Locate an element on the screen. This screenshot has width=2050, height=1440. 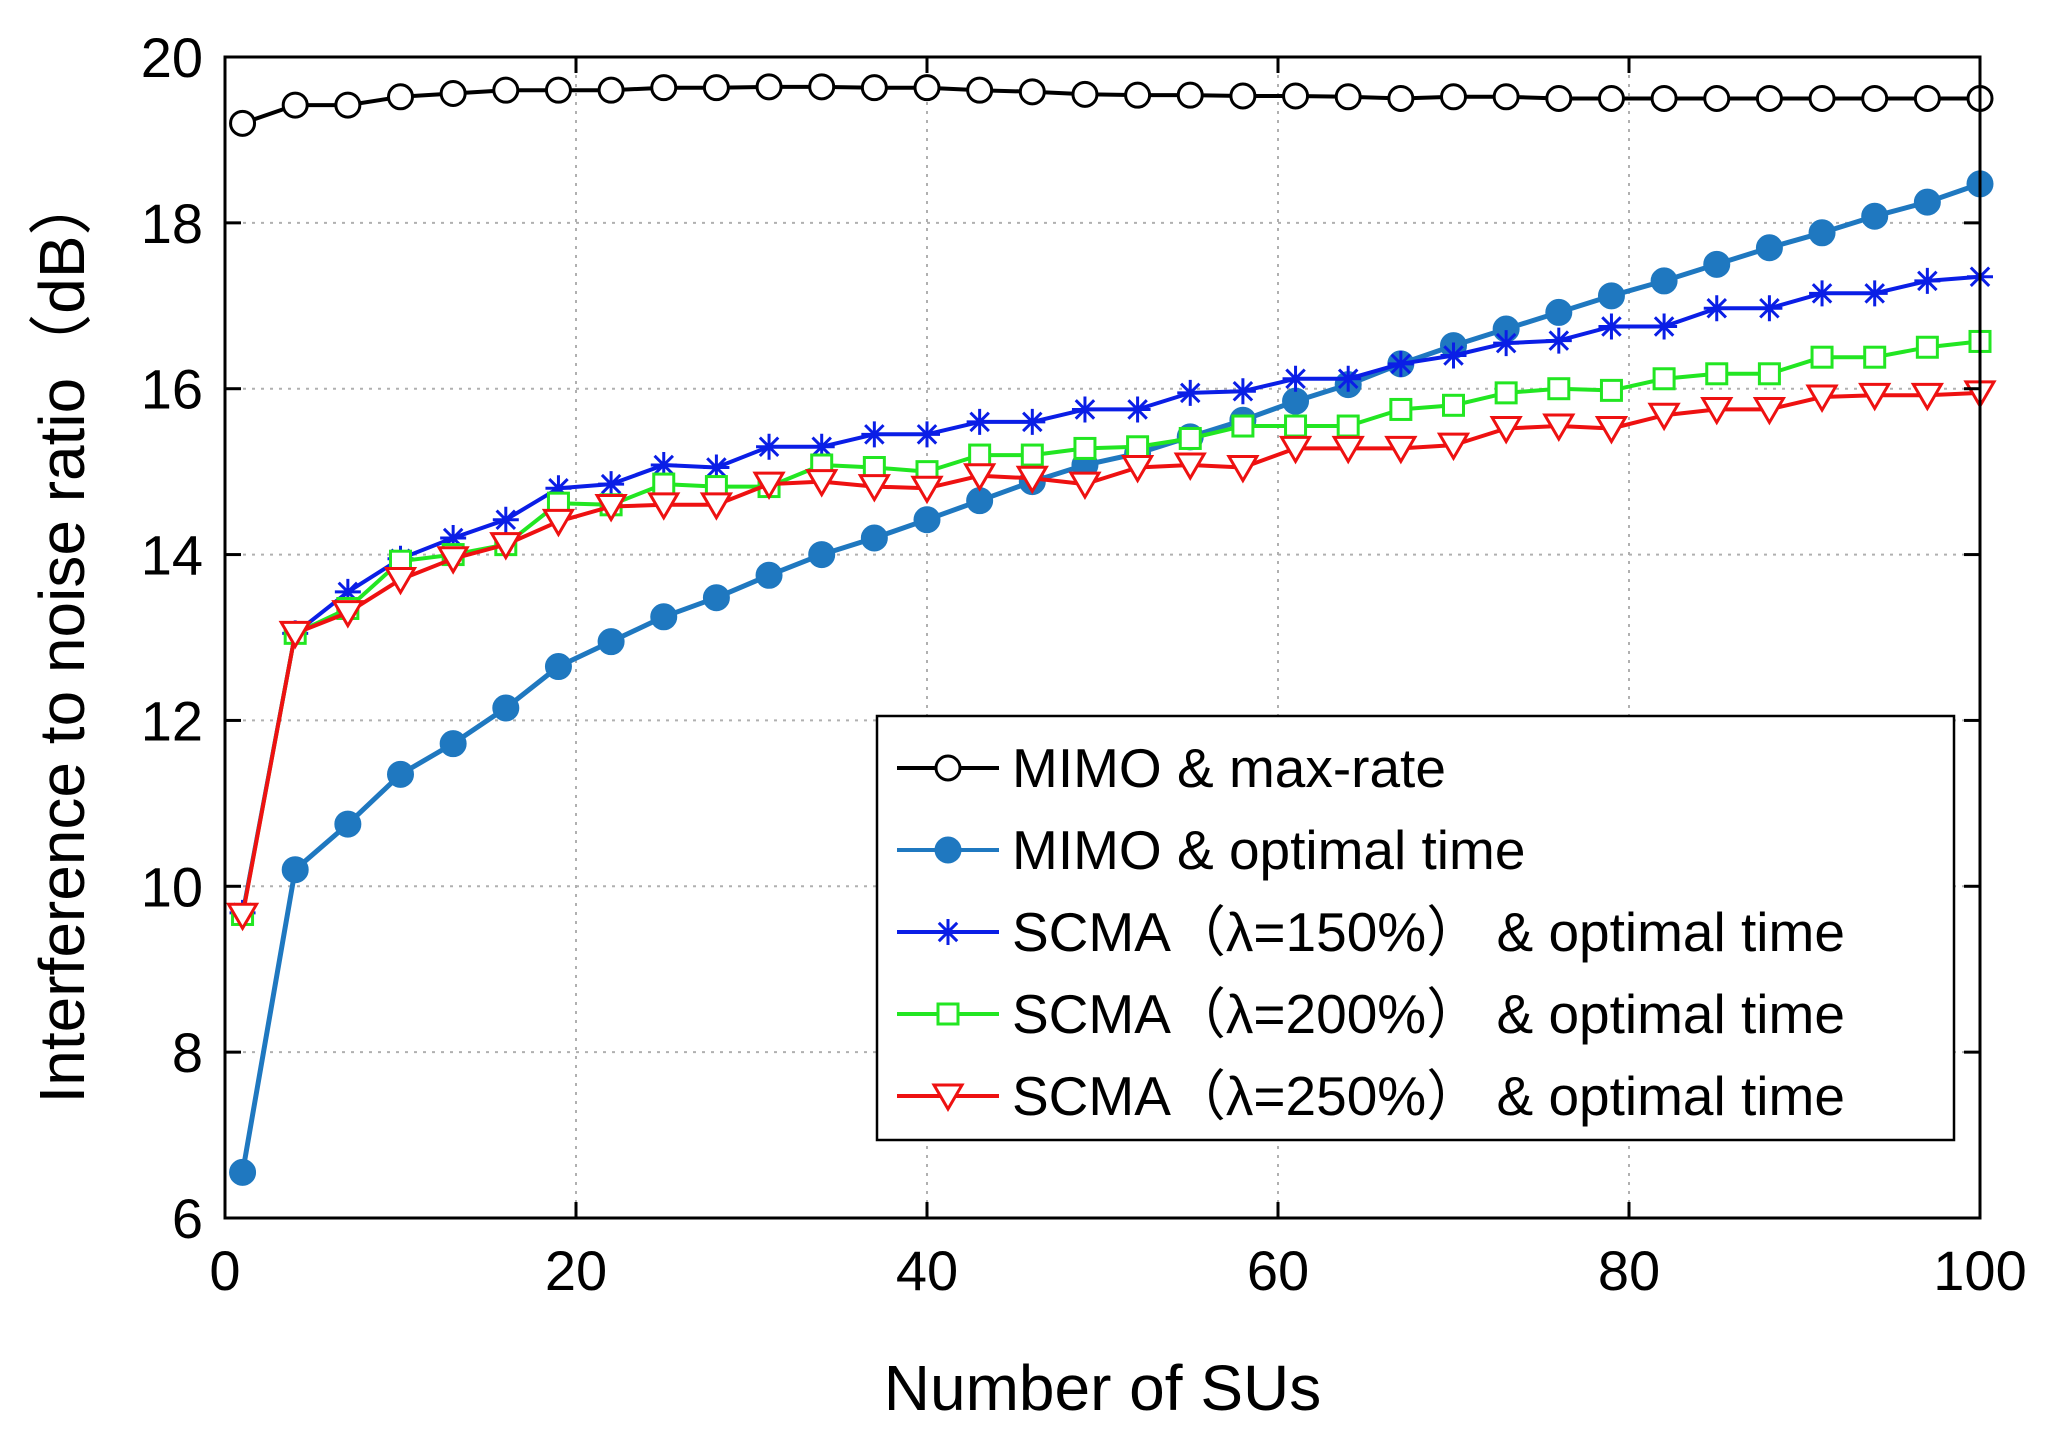
legend-label: MIMO & optimal time is located at coordinates (1268, 850).